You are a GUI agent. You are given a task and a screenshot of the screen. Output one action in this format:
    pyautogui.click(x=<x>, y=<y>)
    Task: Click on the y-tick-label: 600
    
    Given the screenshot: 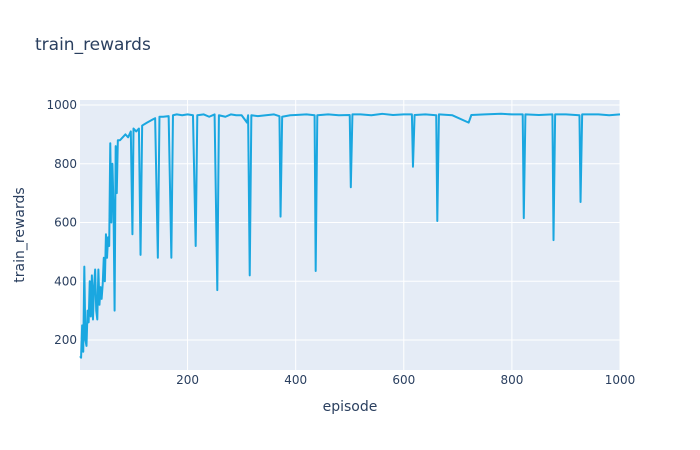 What is the action you would take?
    pyautogui.click(x=65, y=223)
    